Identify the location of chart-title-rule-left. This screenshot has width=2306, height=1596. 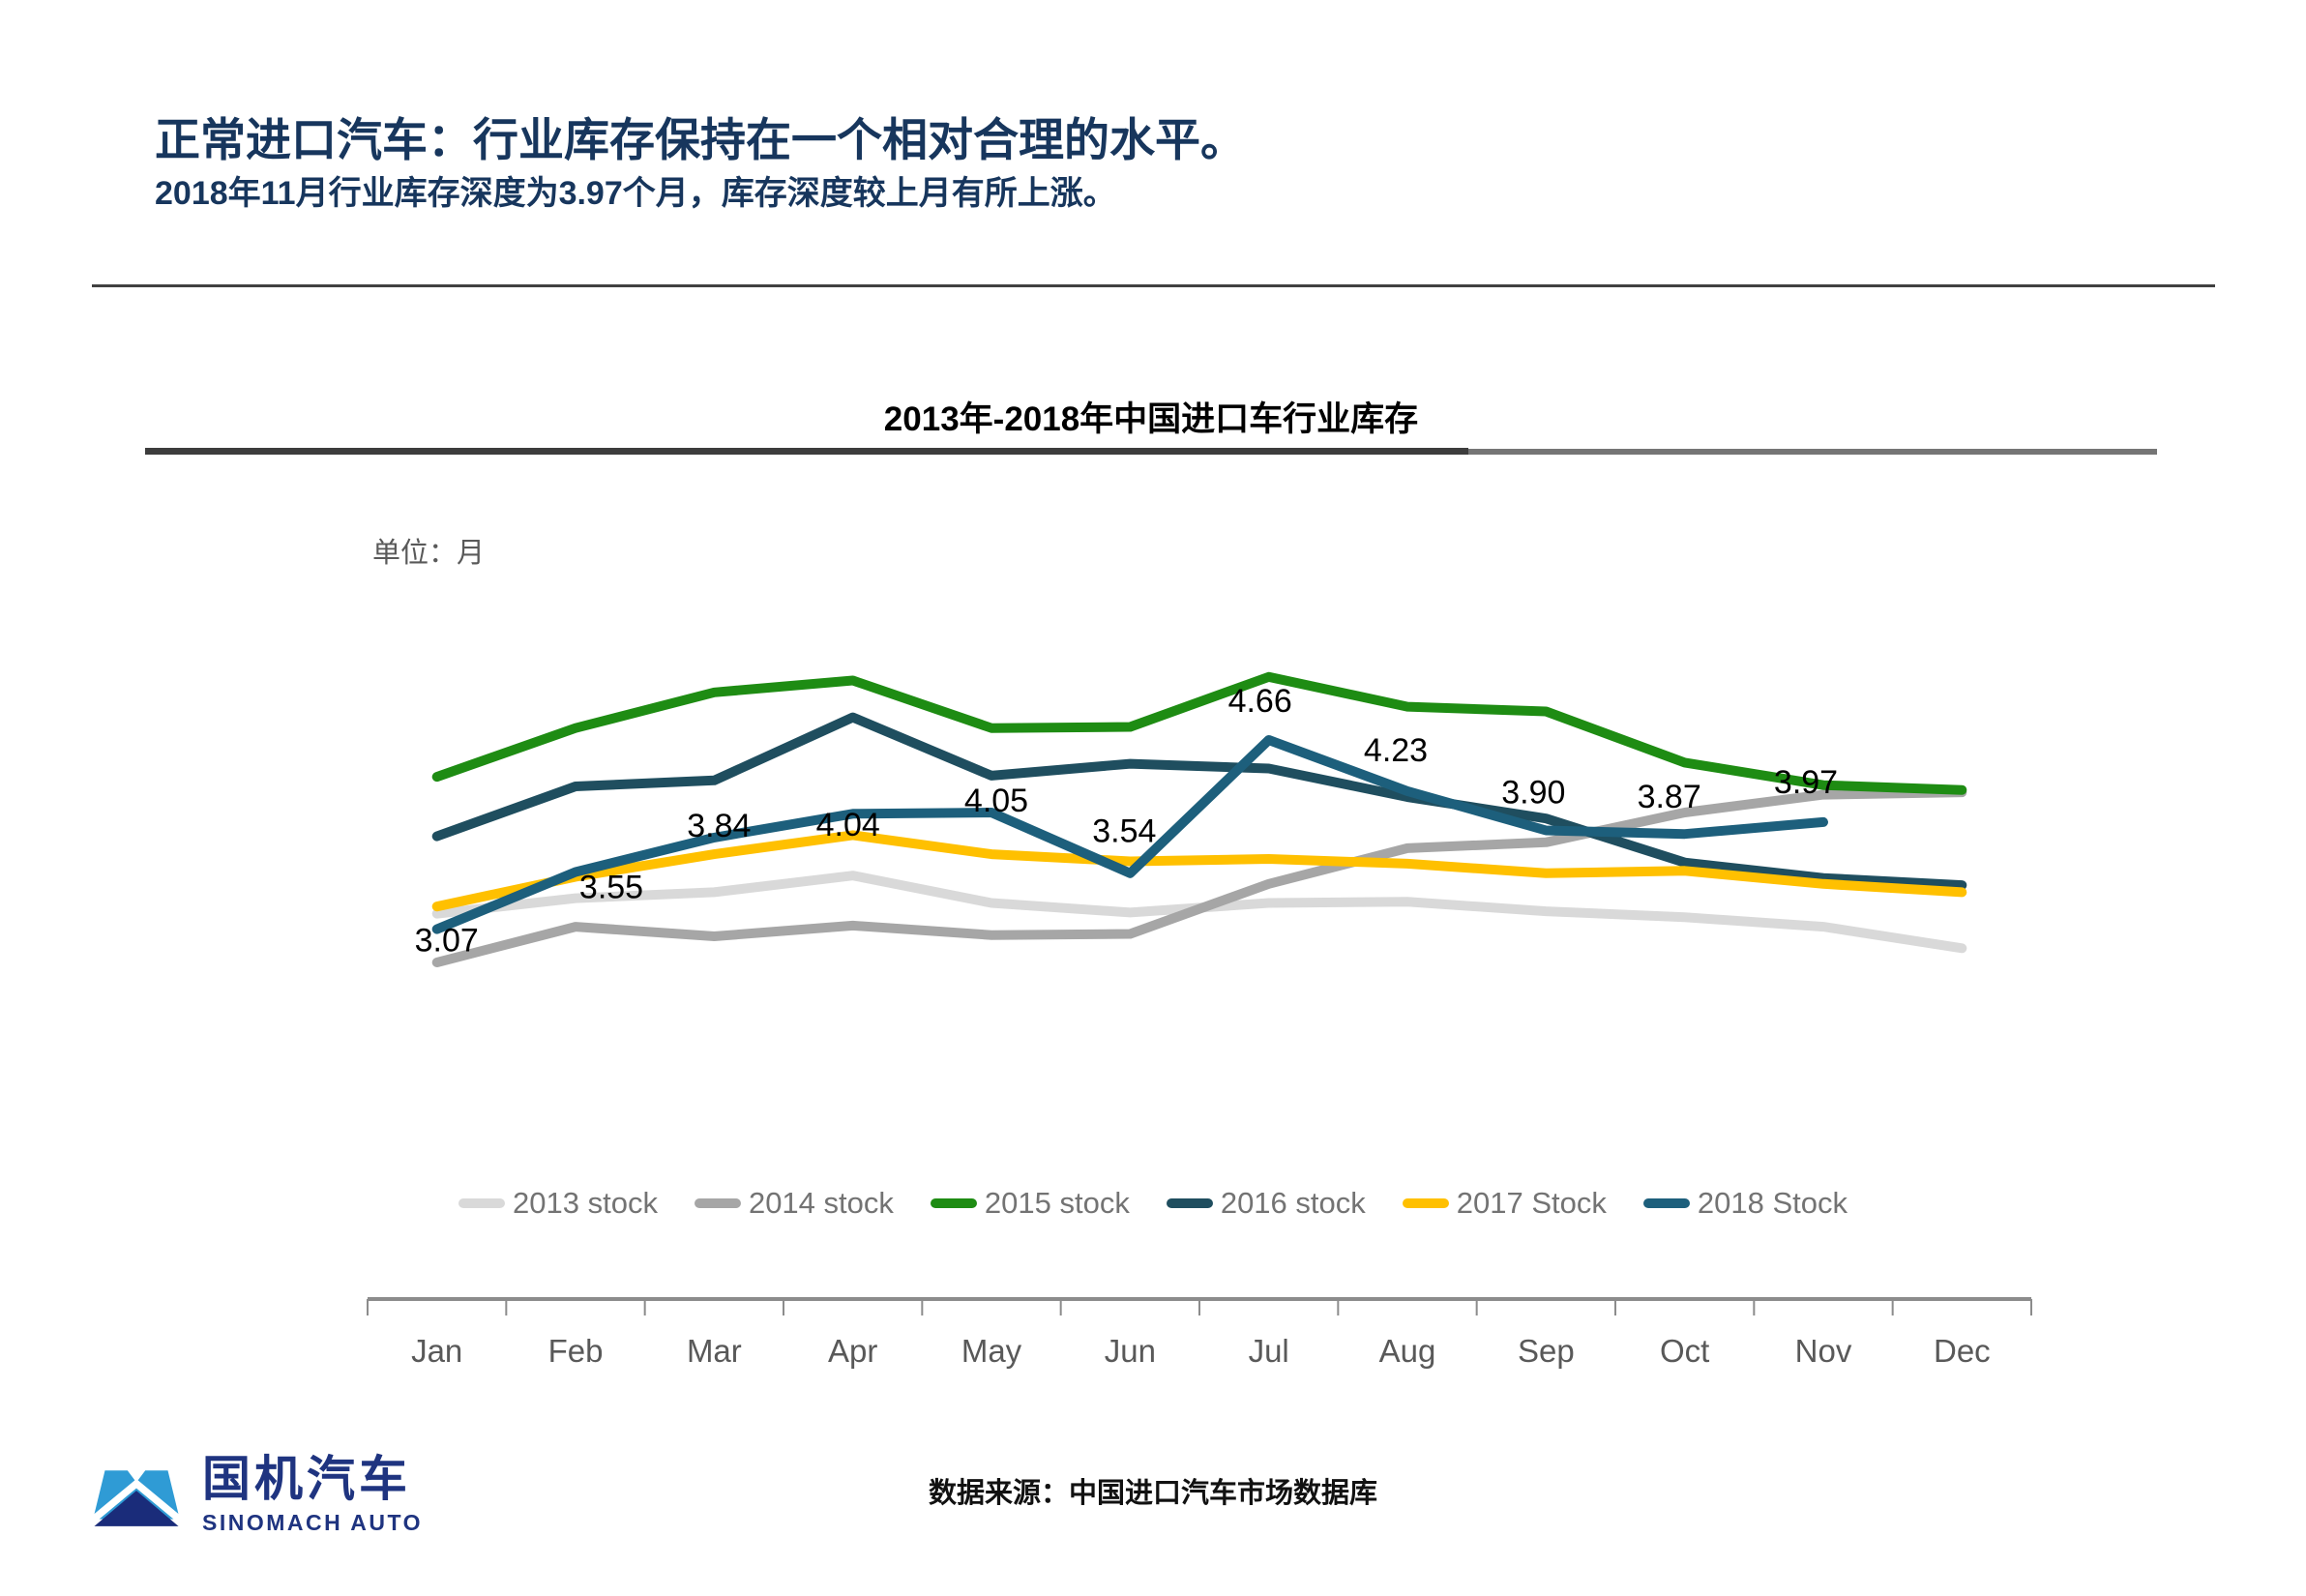
(806, 451).